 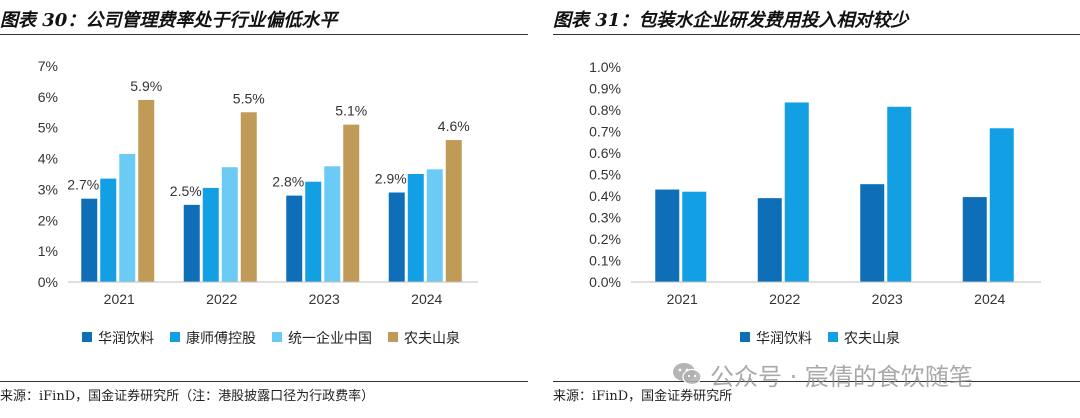 What do you see at coordinates (48, 189) in the screenshot?
I see `left-y-tick-label: 3%` at bounding box center [48, 189].